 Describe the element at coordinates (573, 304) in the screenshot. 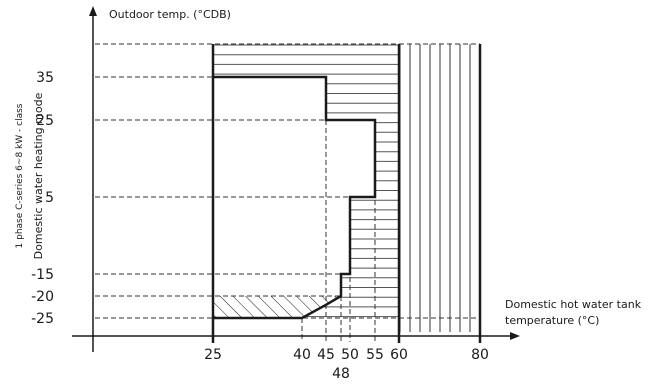

I see `x-axis-label-line1: Domestic hot water tank` at that location.